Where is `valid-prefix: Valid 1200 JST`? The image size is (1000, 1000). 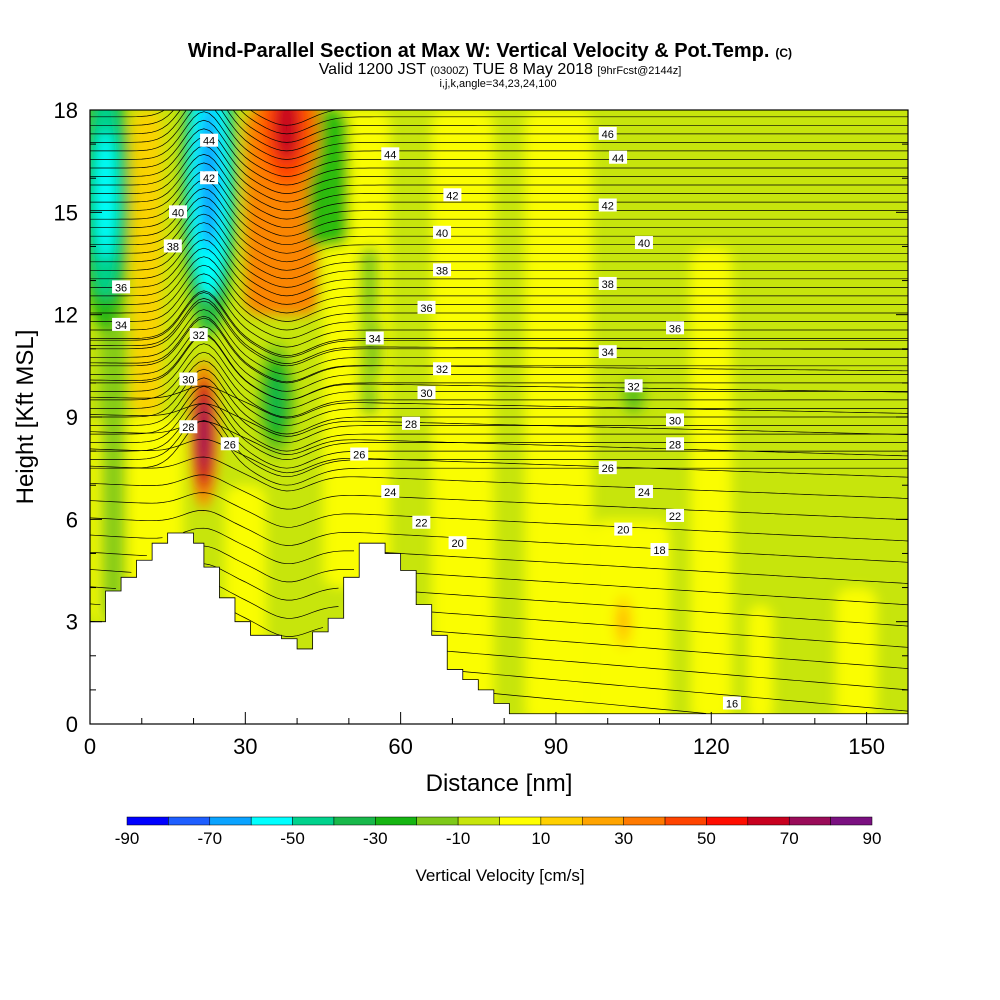 valid-prefix: Valid 1200 JST is located at coordinates (373, 69).